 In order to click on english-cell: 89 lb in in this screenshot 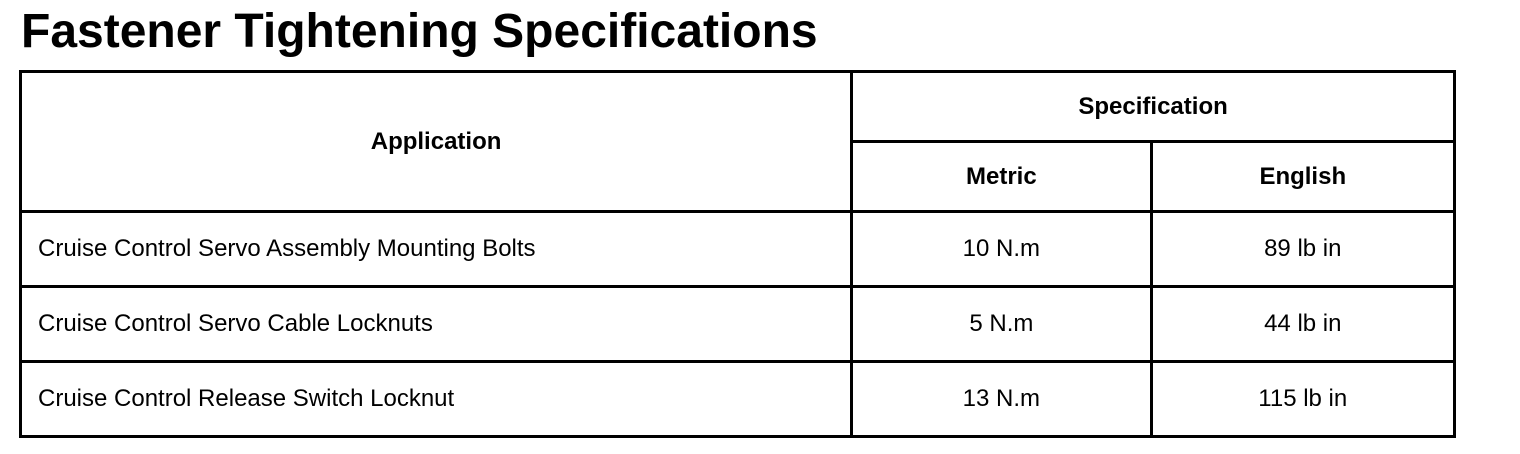, I will do `click(1303, 249)`.